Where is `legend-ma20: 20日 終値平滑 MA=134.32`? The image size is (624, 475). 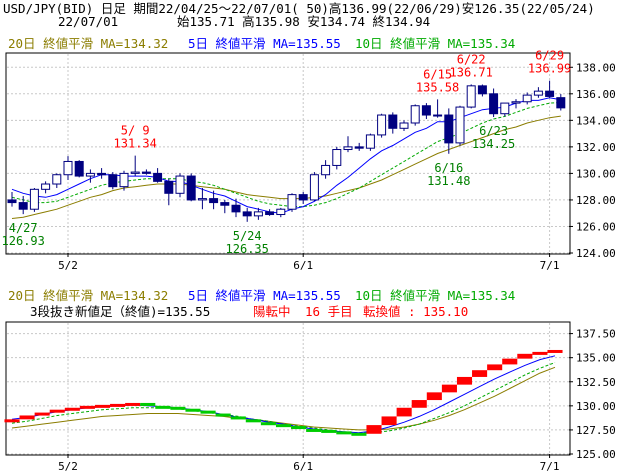 legend-ma20: 20日 終値平滑 MA=134.32 is located at coordinates (88, 43).